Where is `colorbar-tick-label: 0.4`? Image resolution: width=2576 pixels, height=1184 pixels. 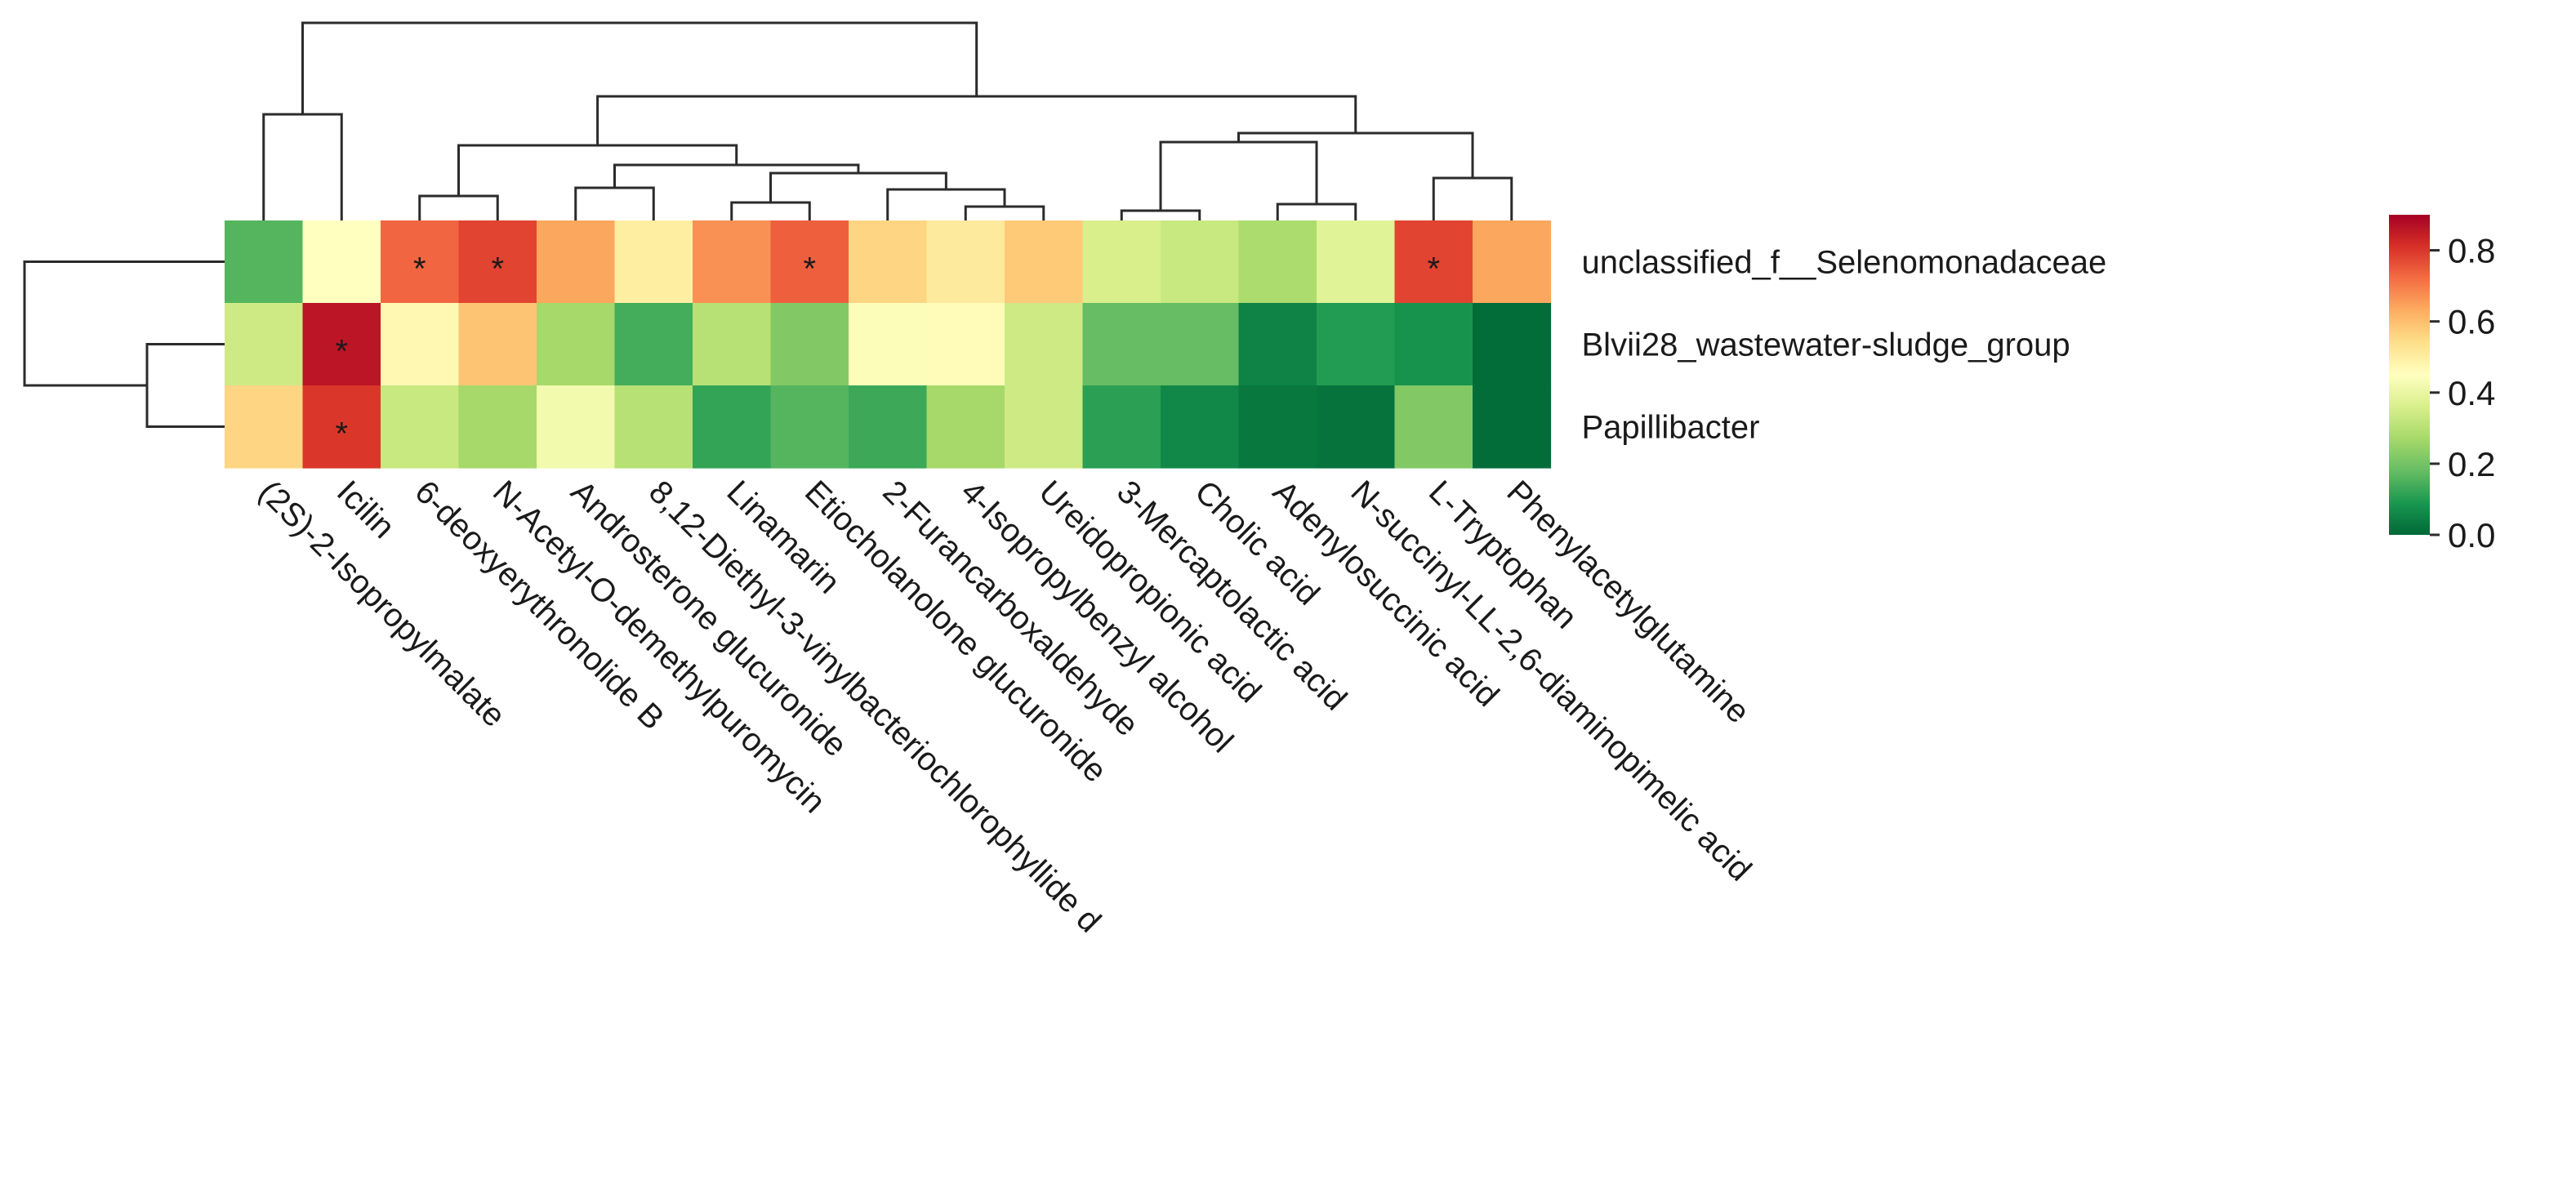 colorbar-tick-label: 0.4 is located at coordinates (2471, 393).